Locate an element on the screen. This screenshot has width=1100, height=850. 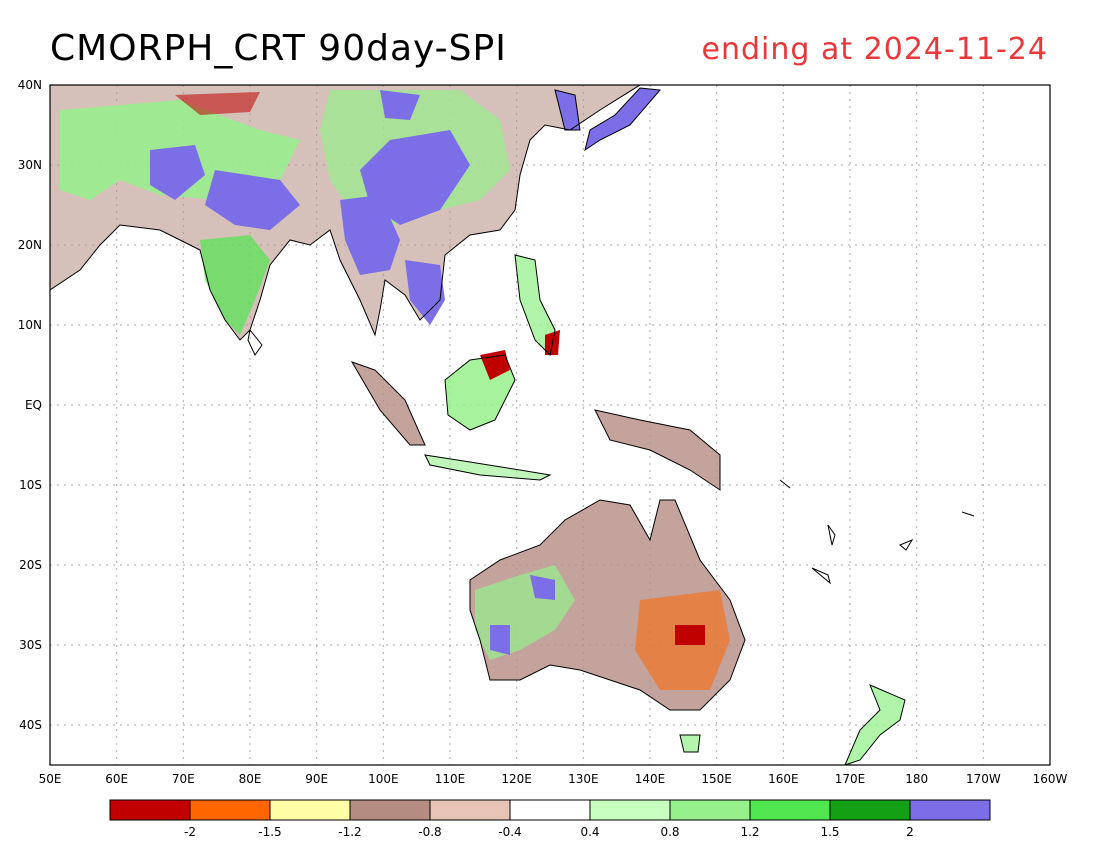
lon-tick-label: 80E is located at coordinates (250, 779).